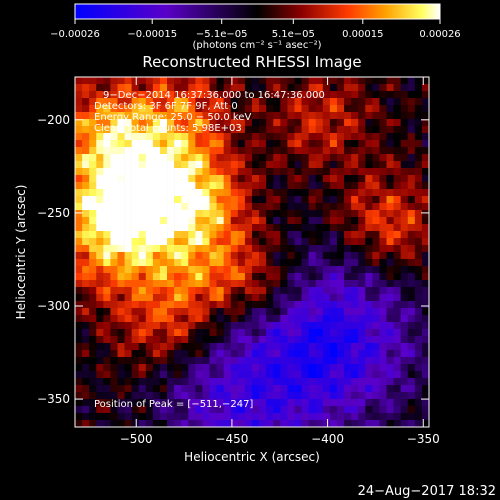  Describe the element at coordinates (427, 491) in the screenshot. I see `footer-date: 24−Aug−2017 18:32` at that location.